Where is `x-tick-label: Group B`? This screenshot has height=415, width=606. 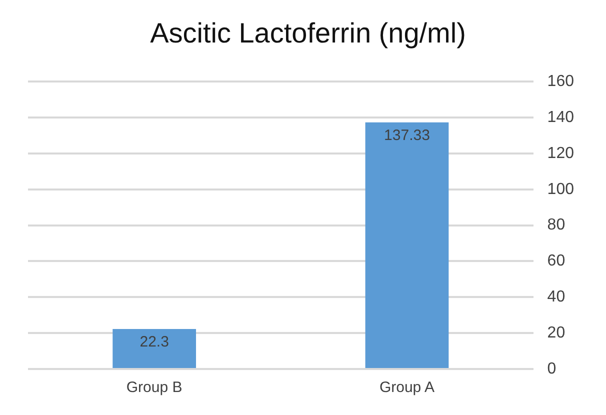
x-tick-label: Group B is located at coordinates (154, 387).